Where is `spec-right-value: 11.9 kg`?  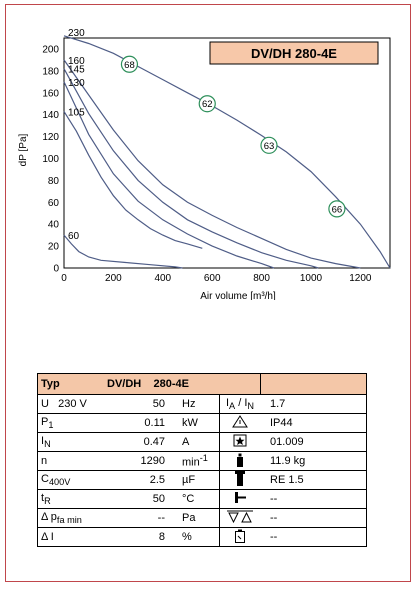 spec-right-value: 11.9 kg is located at coordinates (313, 461).